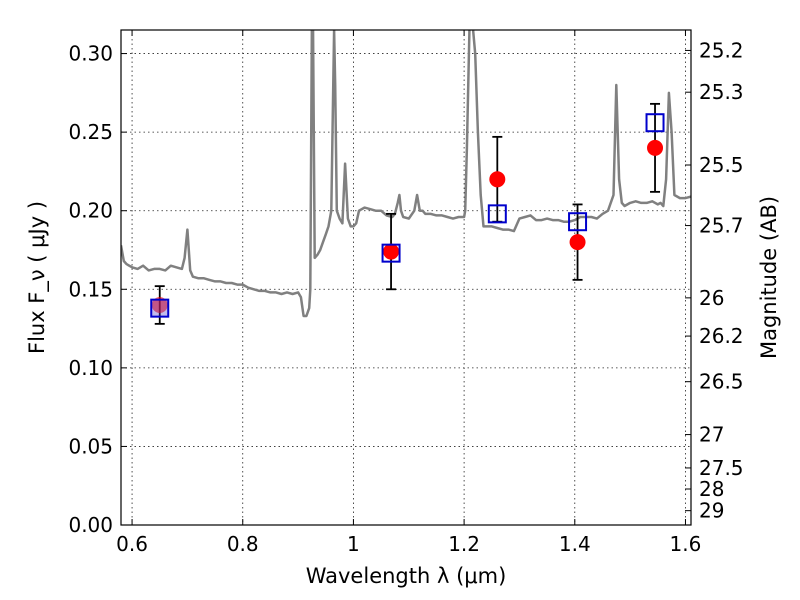  Describe the element at coordinates (464, 544) in the screenshot. I see `x-tick-label: 1.2` at that location.